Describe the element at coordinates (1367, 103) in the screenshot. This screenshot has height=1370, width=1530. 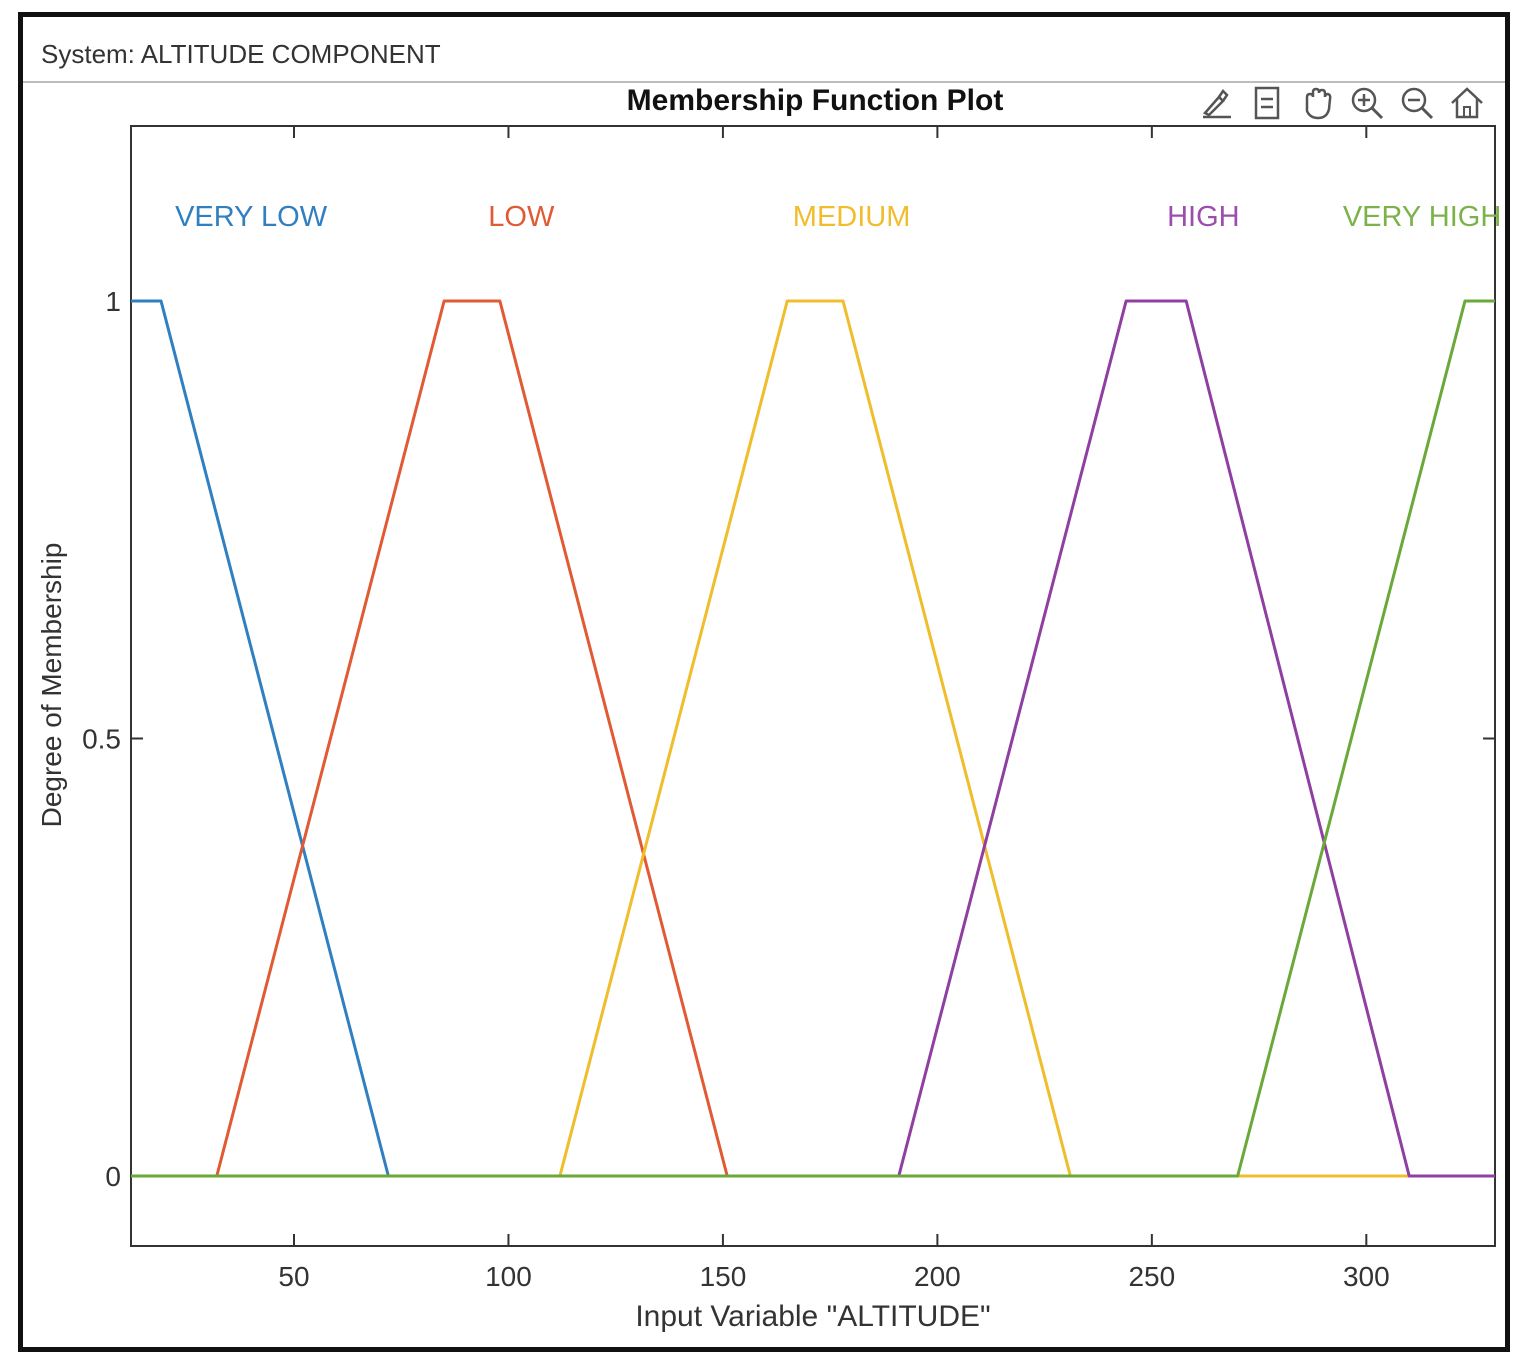
I see `zoom-in-icon` at that location.